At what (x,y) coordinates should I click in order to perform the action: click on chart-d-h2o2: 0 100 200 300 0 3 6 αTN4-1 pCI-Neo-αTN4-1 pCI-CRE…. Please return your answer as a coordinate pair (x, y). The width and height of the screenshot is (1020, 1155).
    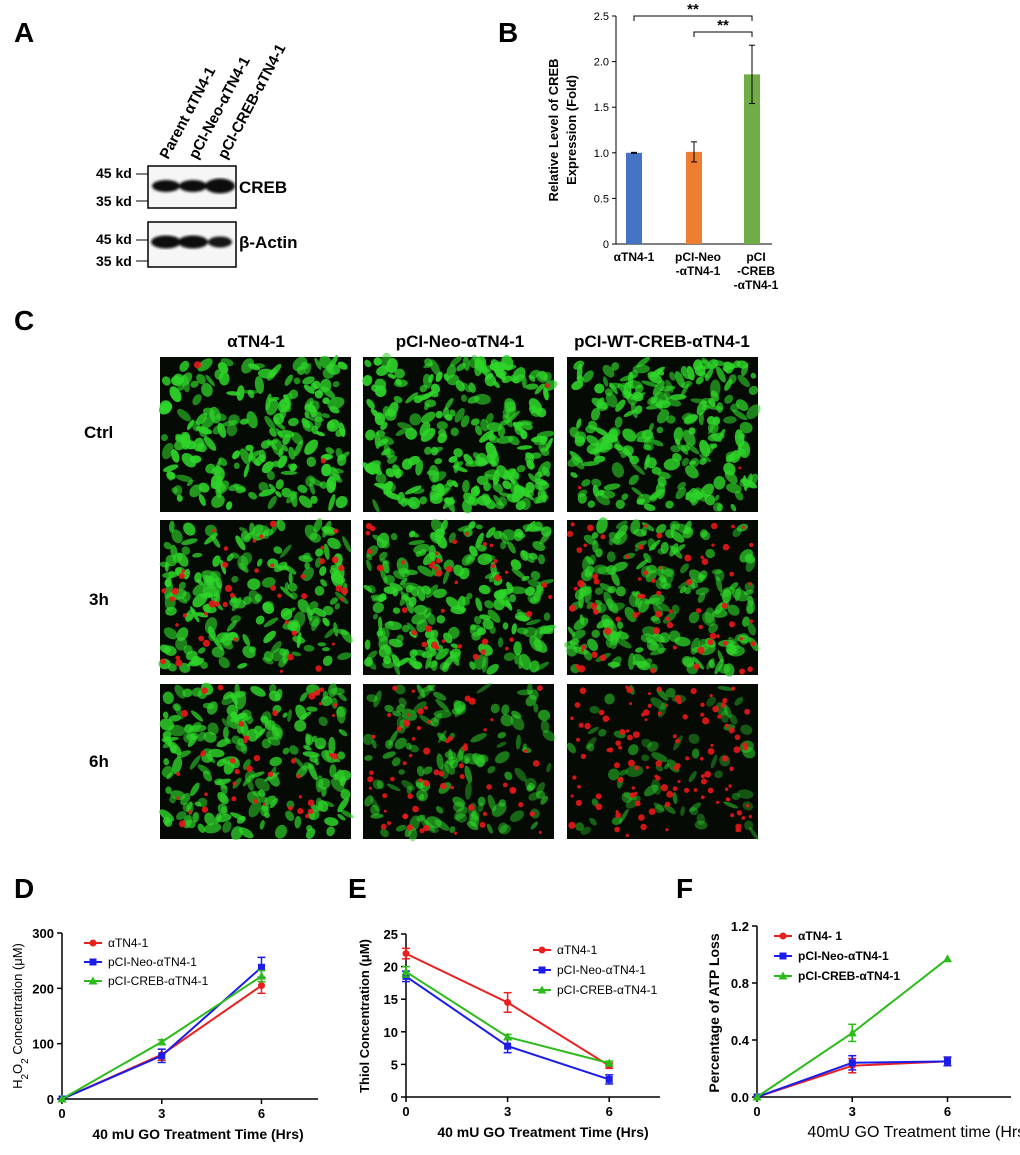
    Looking at the image, I should click on (164, 1034).